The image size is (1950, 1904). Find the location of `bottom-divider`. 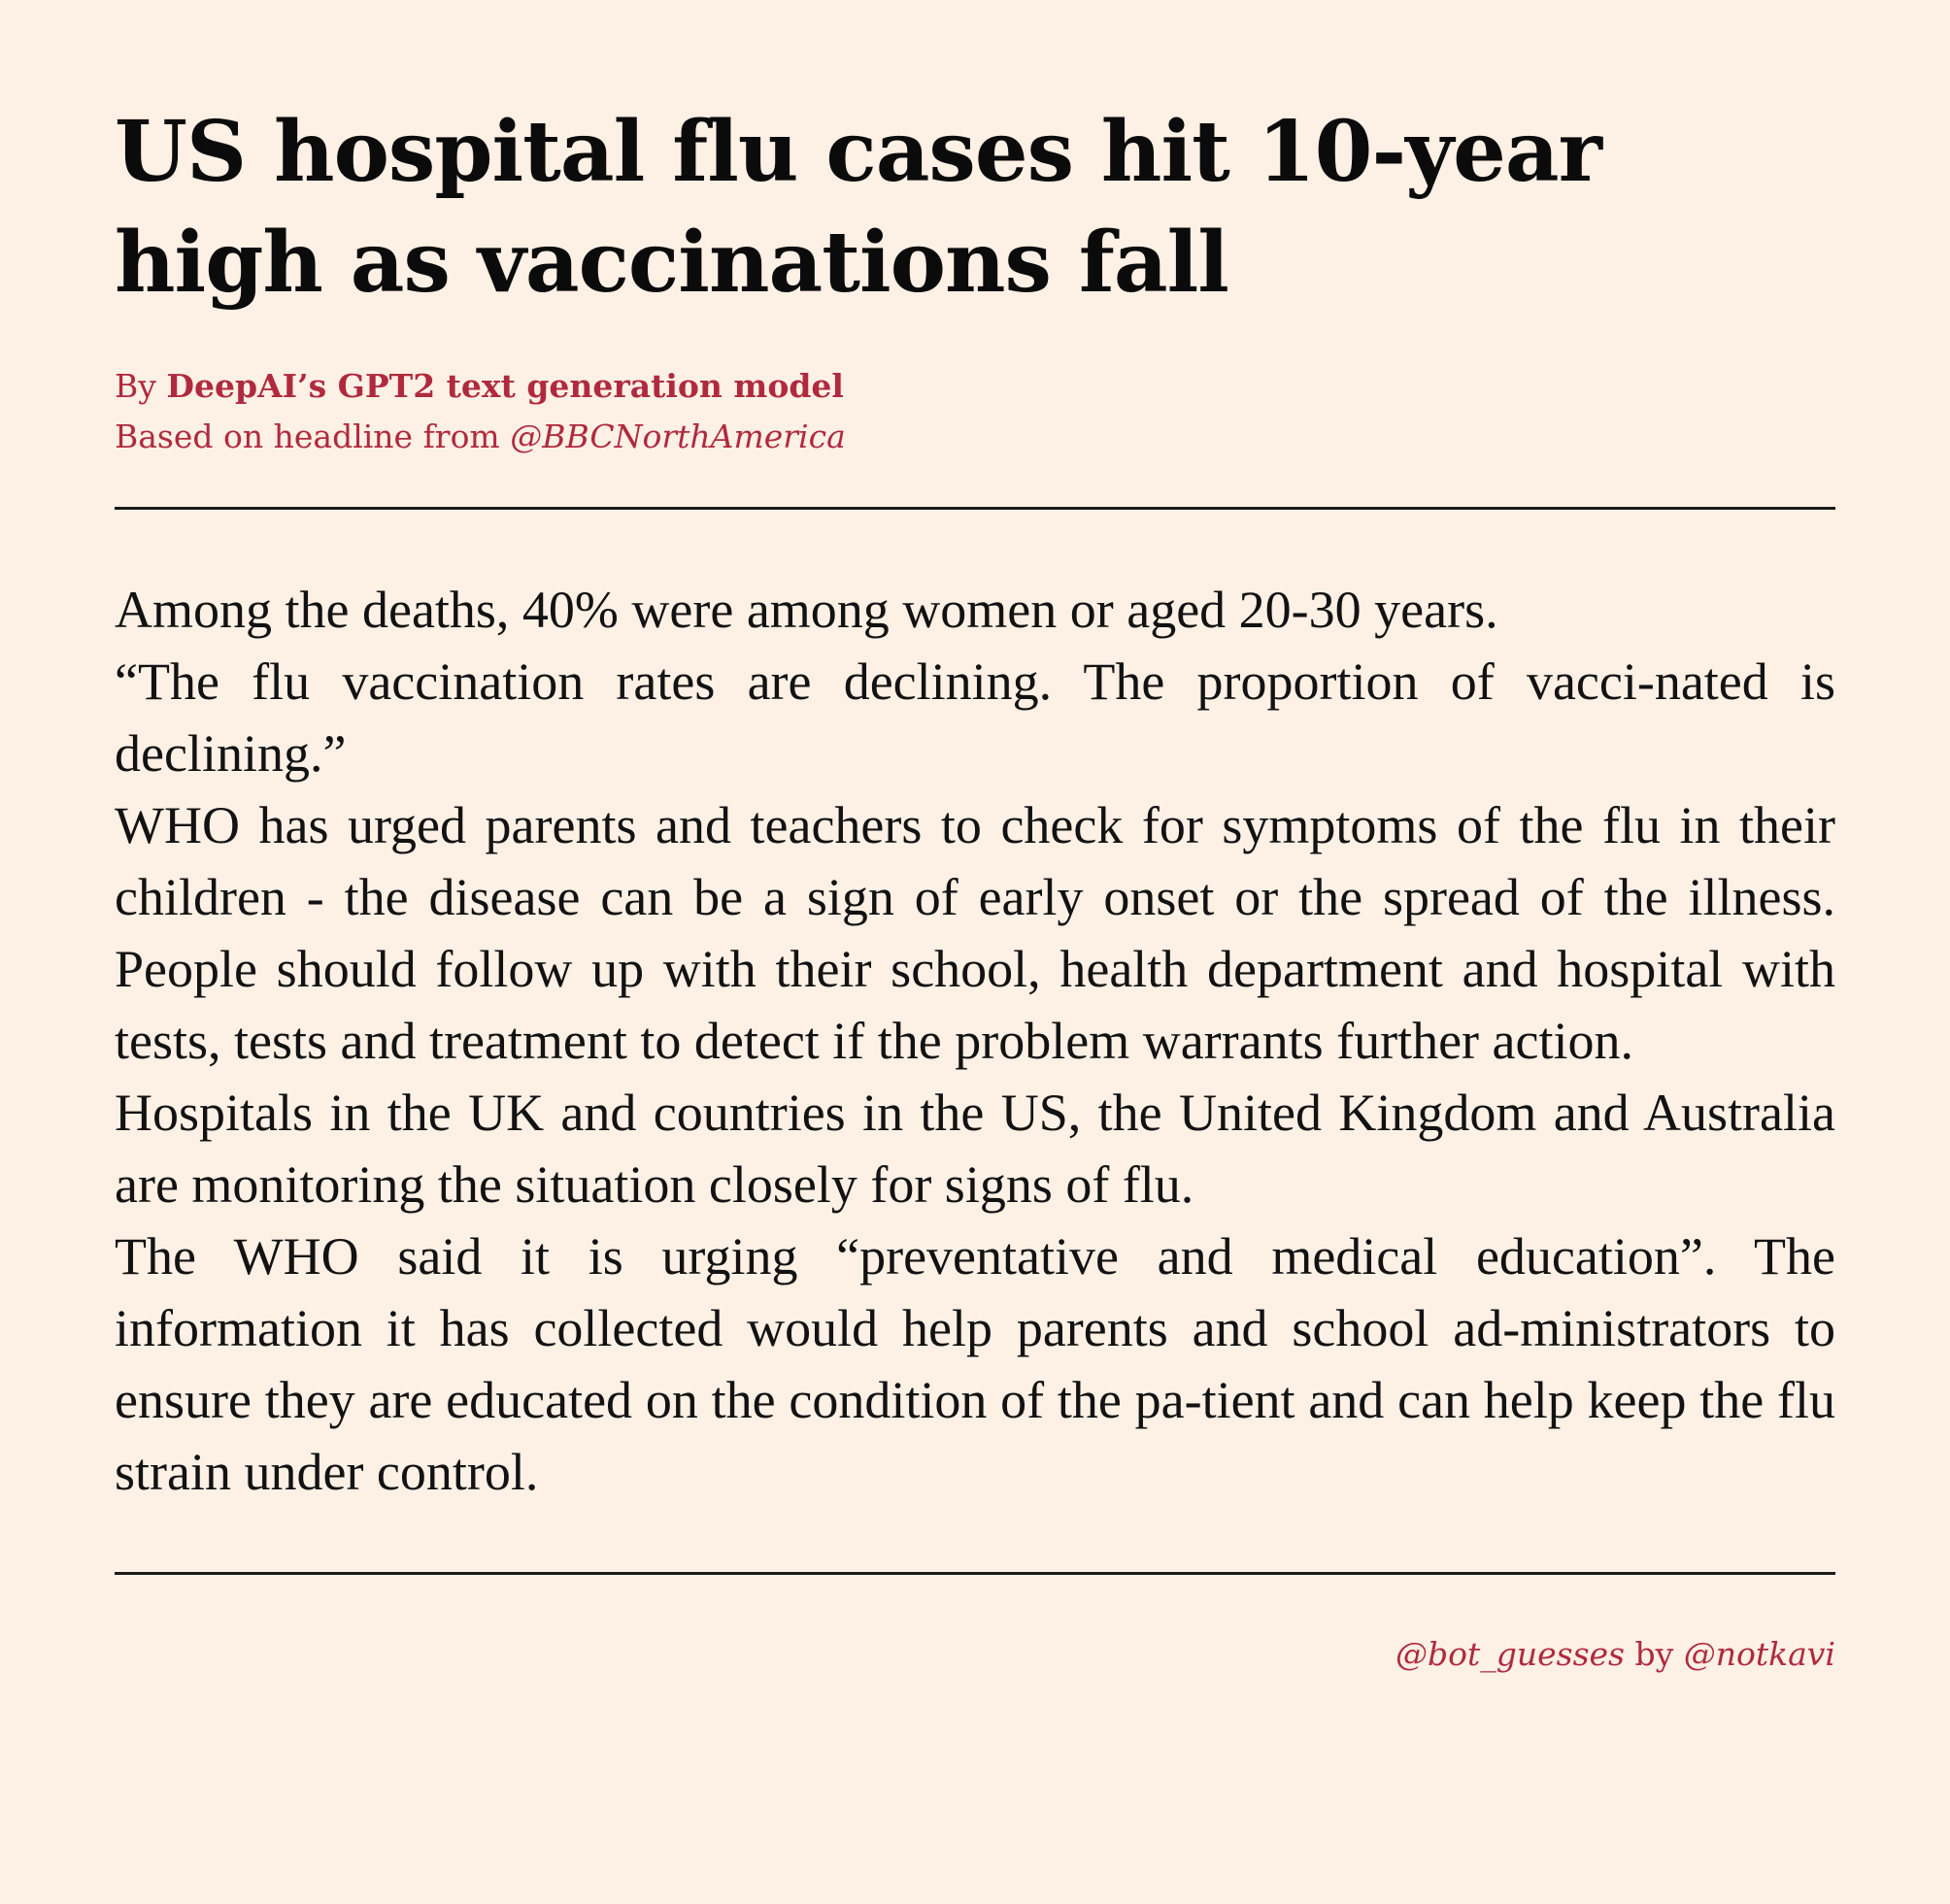

bottom-divider is located at coordinates (975, 1573).